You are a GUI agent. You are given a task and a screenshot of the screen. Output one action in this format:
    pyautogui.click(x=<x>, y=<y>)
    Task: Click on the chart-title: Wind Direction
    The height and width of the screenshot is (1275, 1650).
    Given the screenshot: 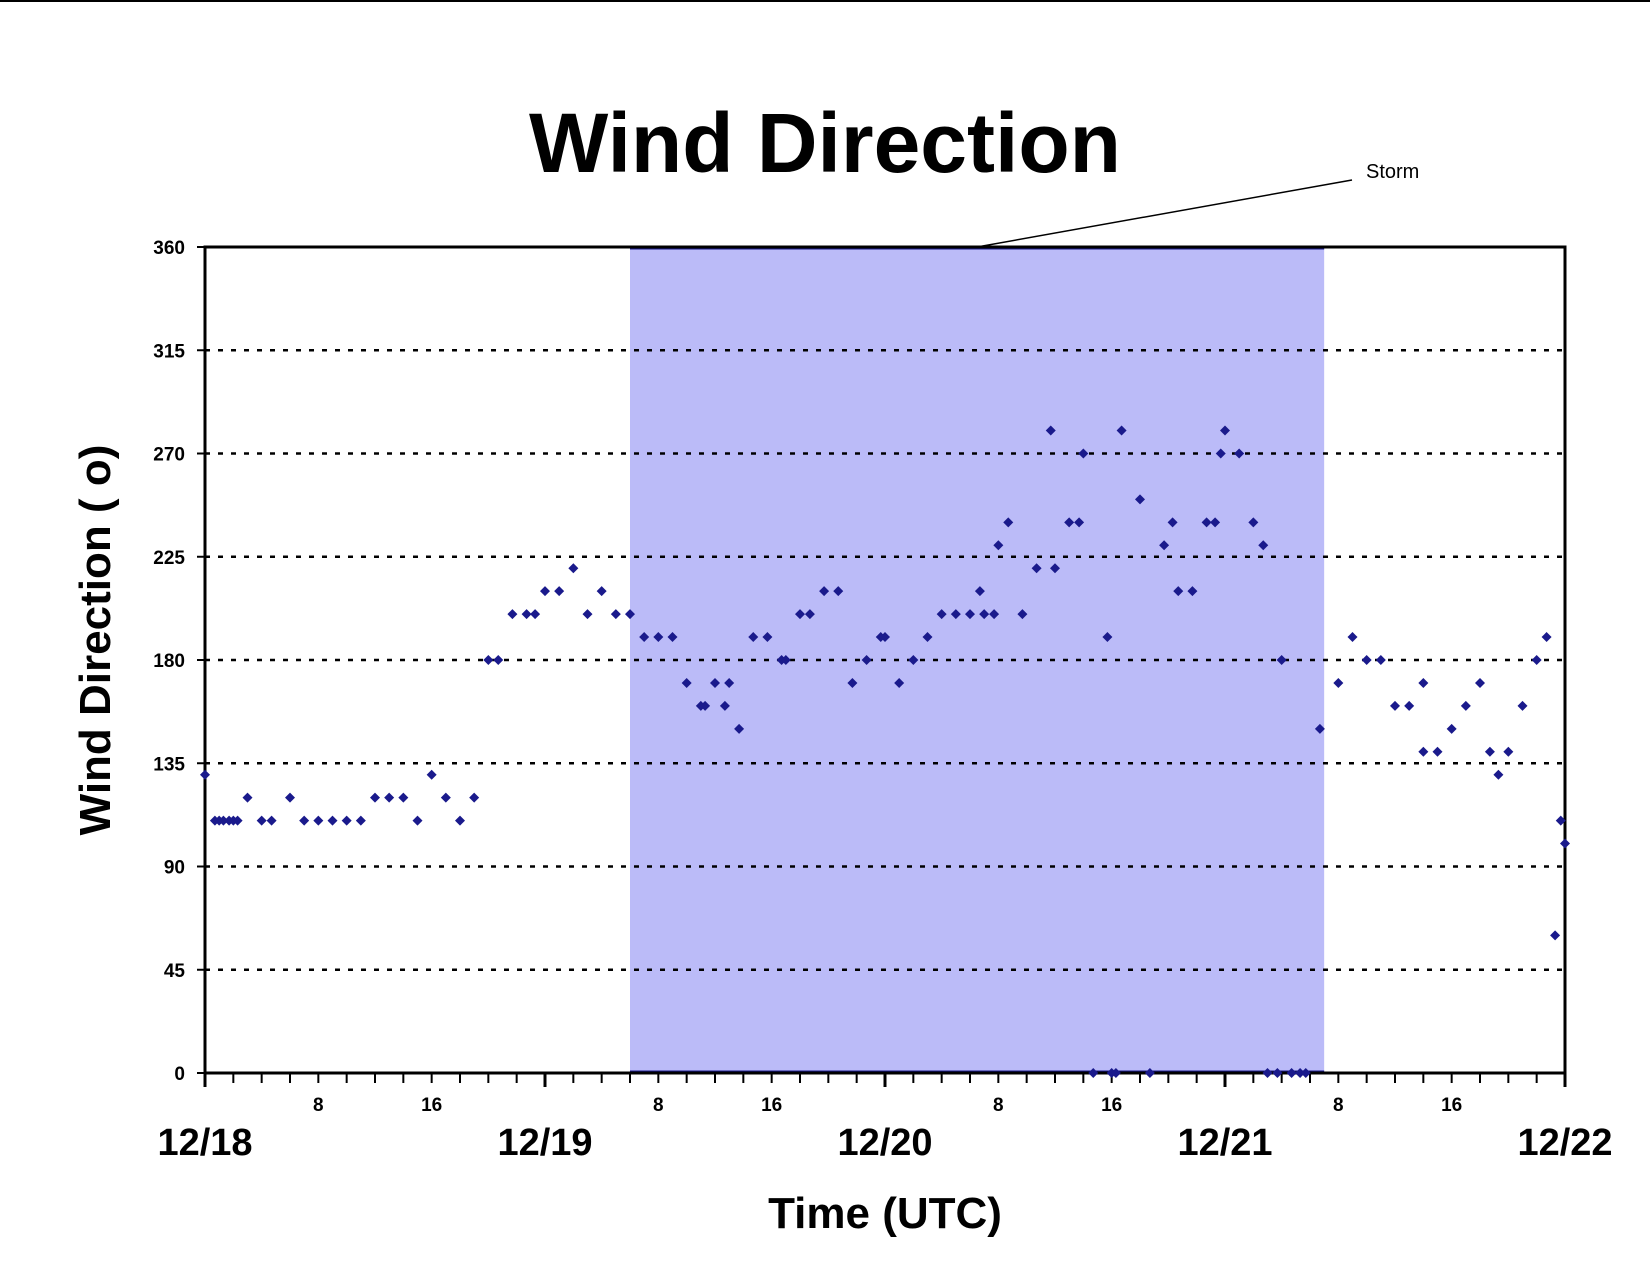 What is the action you would take?
    pyautogui.click(x=825, y=143)
    